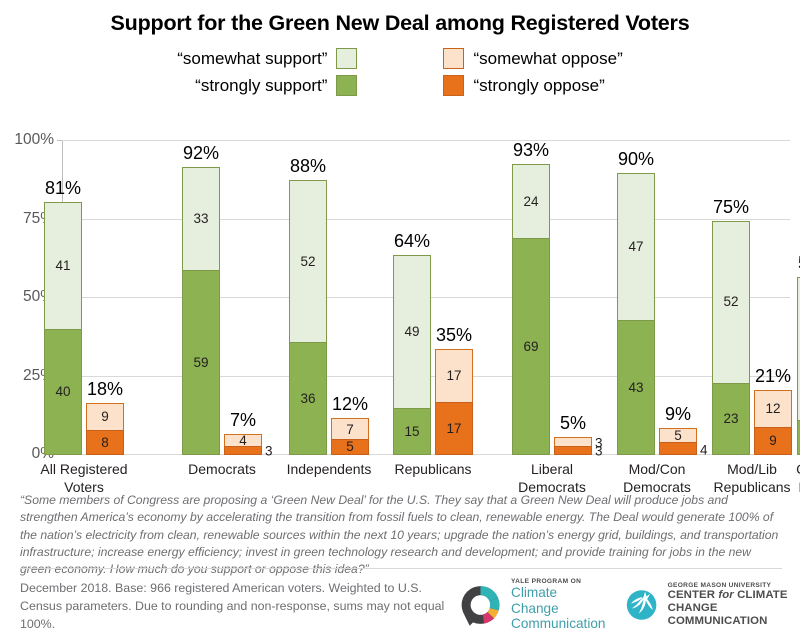 This screenshot has width=800, height=634. Describe the element at coordinates (642, 604) in the screenshot. I see `gmu-starburst-icon` at that location.